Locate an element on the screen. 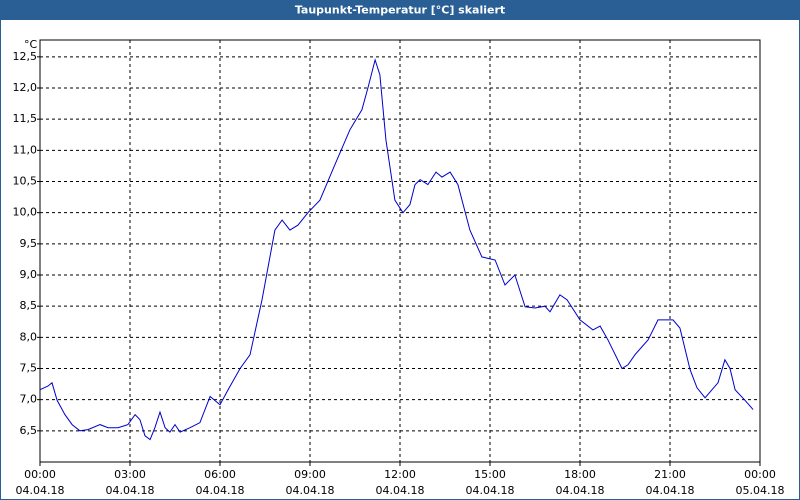 The width and height of the screenshot is (800, 500). chart-title: Taupunkt-Temperatur [°C] skaliert is located at coordinates (400, 10).